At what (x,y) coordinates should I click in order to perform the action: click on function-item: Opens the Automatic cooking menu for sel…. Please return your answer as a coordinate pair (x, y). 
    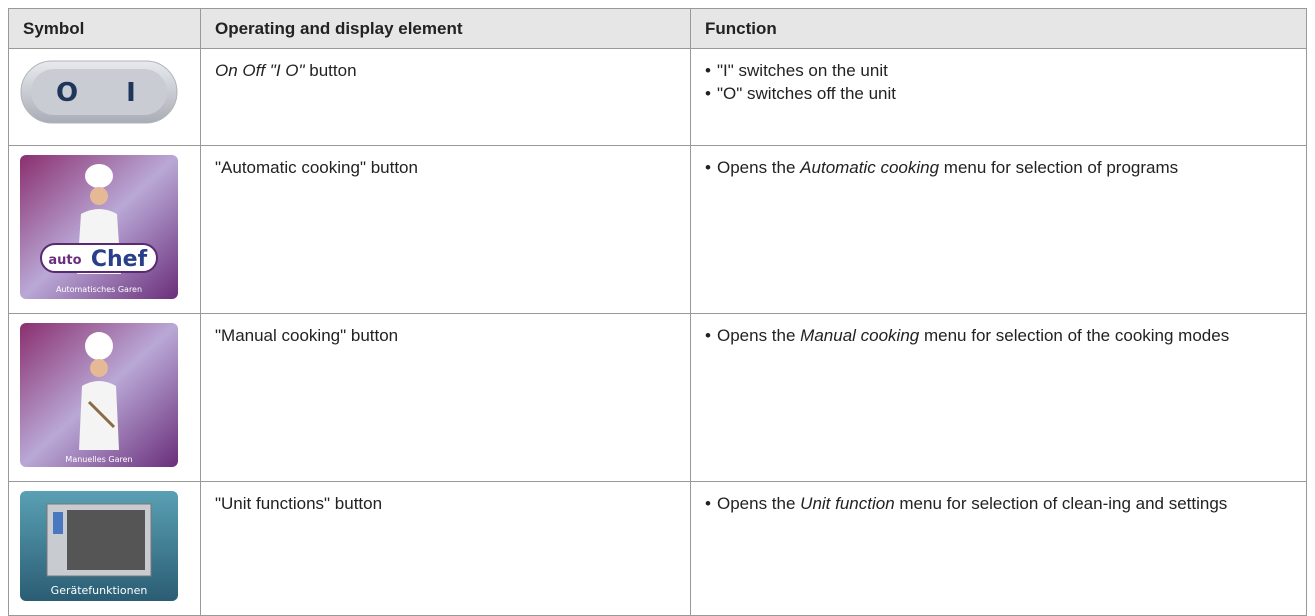
    Looking at the image, I should click on (998, 167).